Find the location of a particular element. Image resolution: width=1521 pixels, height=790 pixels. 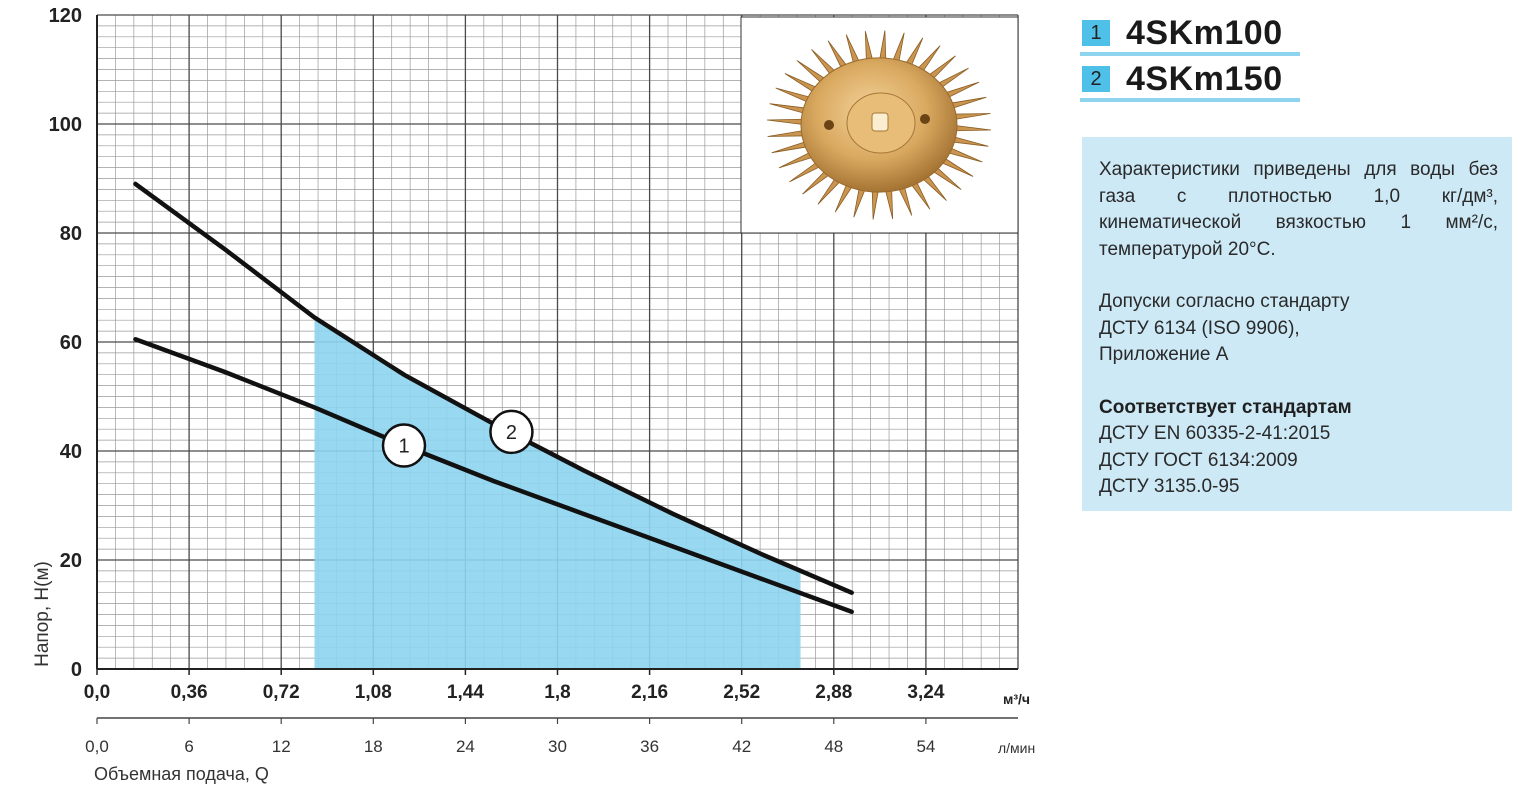

legend-item-2: 2 4SKm150 is located at coordinates (1190, 81).